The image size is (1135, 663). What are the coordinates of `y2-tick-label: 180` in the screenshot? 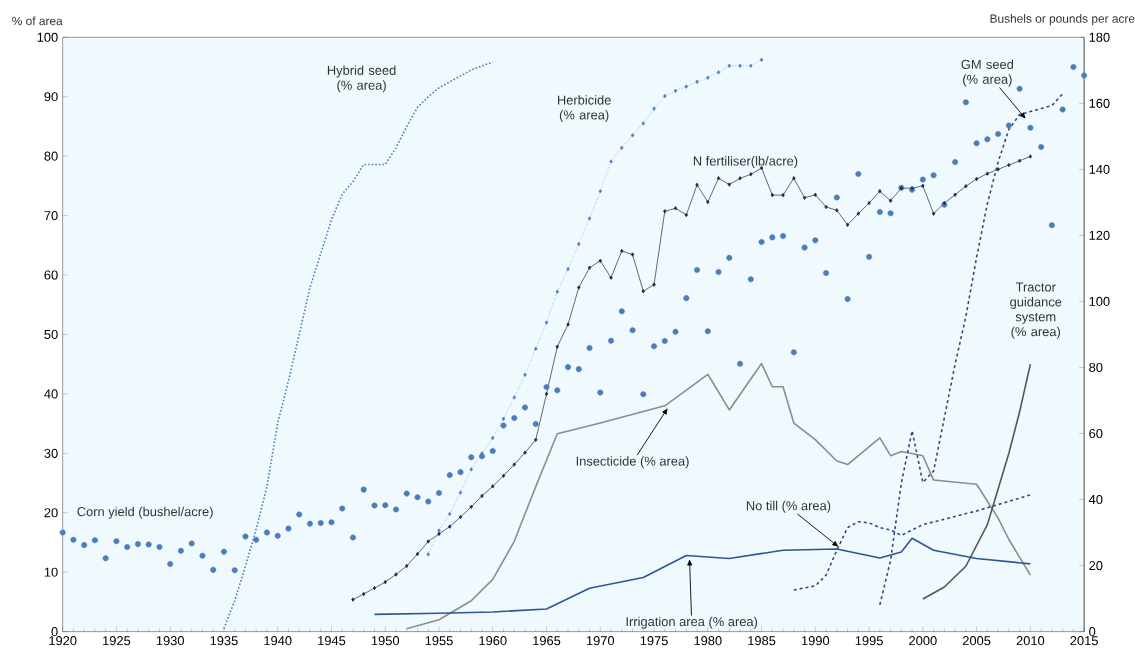 It's located at (1099, 37).